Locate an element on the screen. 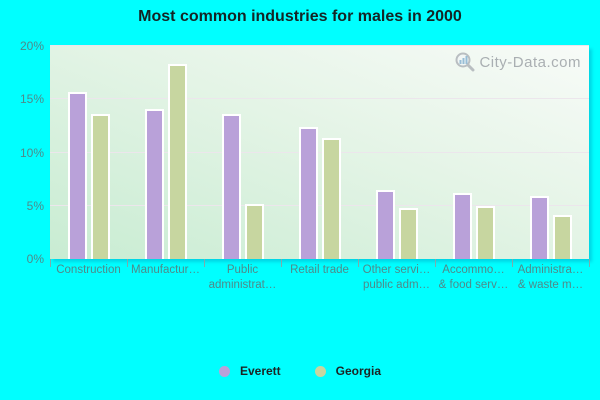 The height and width of the screenshot is (400, 600). y-tick-label: 0% is located at coordinates (35, 259).